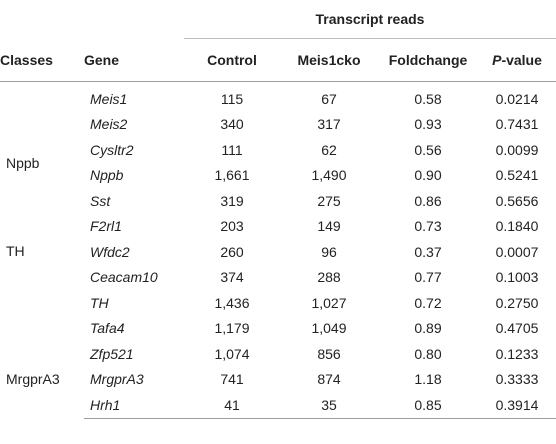  Describe the element at coordinates (109, 124) in the screenshot. I see `gene-cell: Meis2` at that location.